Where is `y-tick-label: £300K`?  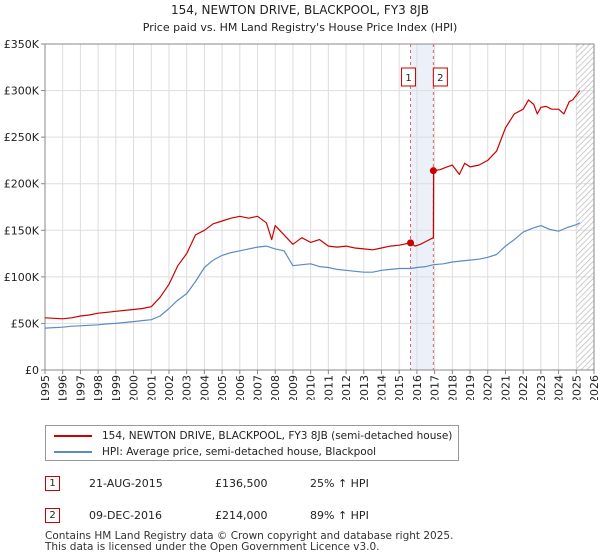 y-tick-label: £300K is located at coordinates (22, 91).